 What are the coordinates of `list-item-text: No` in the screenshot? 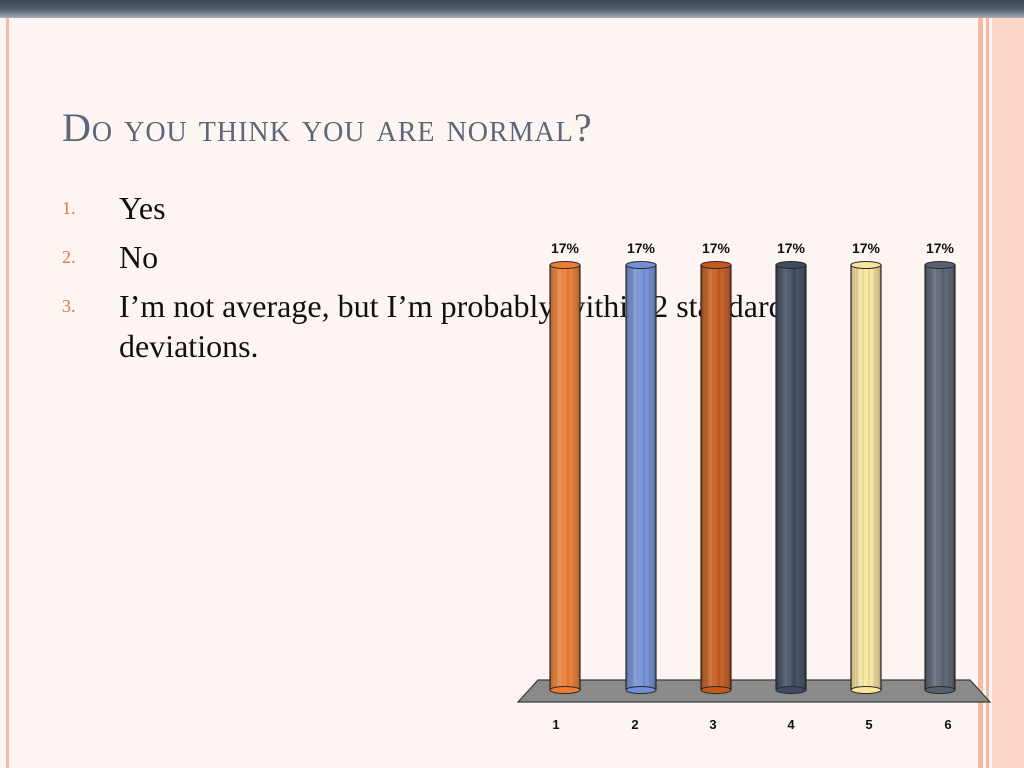 It's located at (139, 257).